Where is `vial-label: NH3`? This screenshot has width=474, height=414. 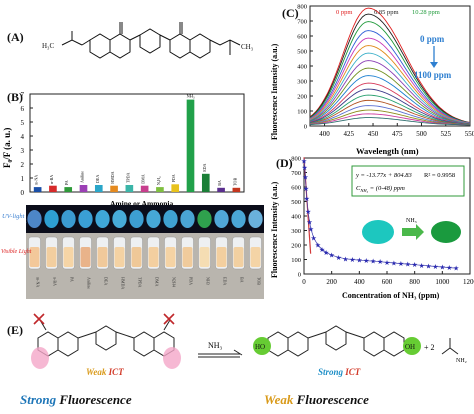
vial-label: NH3 is located at coordinates (208, 281).